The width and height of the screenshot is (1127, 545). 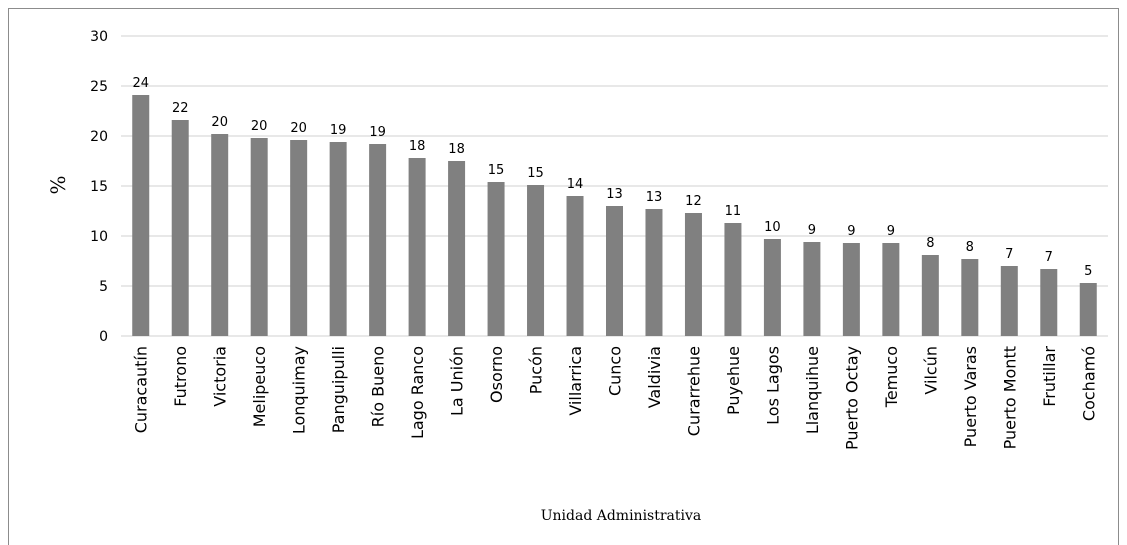 What do you see at coordinates (693, 391) in the screenshot?
I see `category-label: Curarrehue` at bounding box center [693, 391].